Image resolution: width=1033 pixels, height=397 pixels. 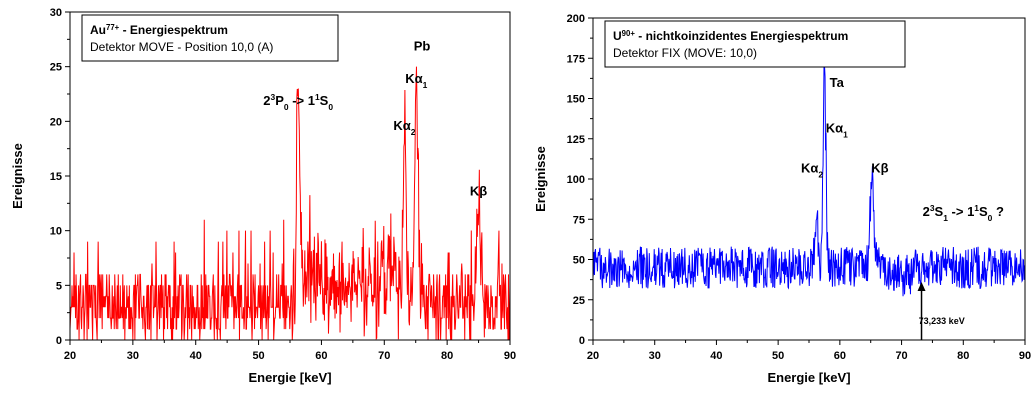 I want to click on annotation-1: 23P0 -> 11S0, so click(x=298, y=102).